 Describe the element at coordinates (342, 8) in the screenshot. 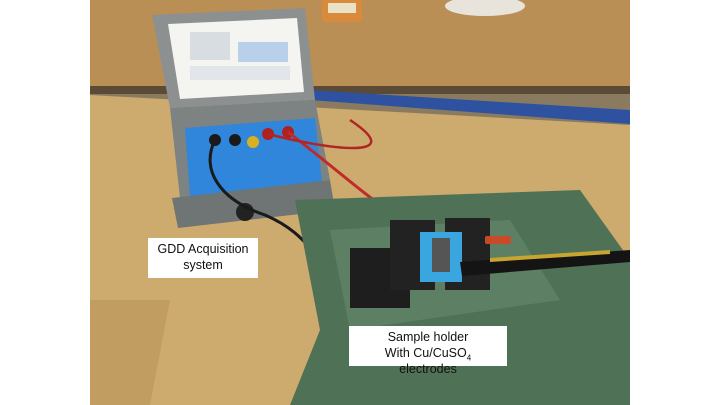

I see `meter-screen` at that location.